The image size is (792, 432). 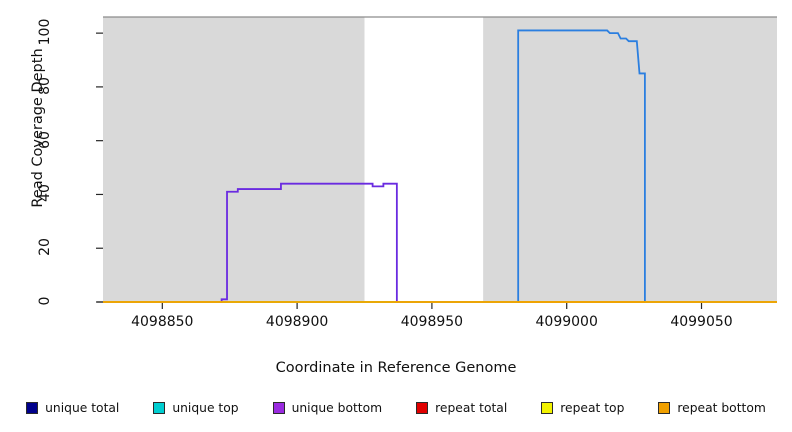 What do you see at coordinates (566, 322) in the screenshot?
I see `x-tick-label-3: 4099000` at bounding box center [566, 322].